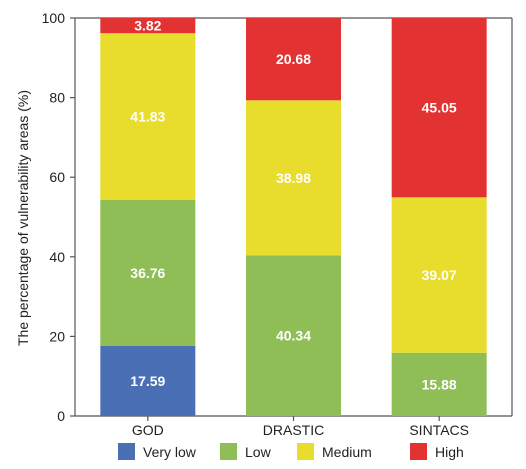 This screenshot has height=469, width=526. What do you see at coordinates (61, 416) in the screenshot?
I see `y-tick-label: 0` at bounding box center [61, 416].